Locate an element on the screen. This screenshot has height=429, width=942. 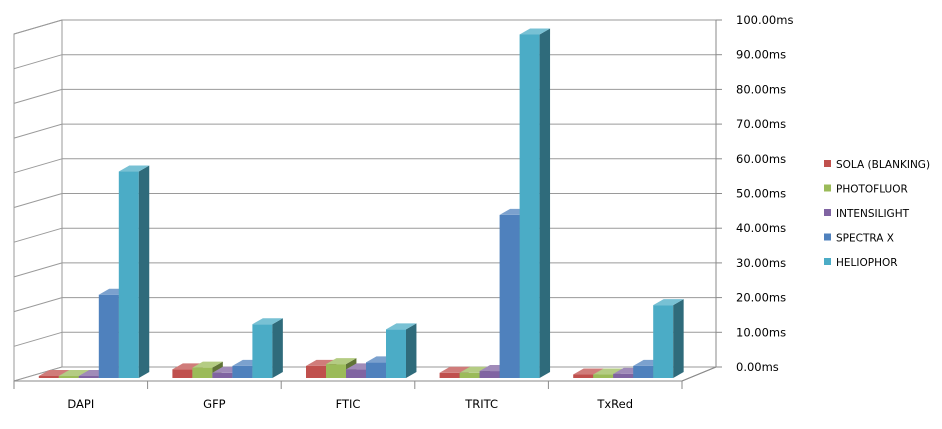
legend-label: SOLA (BLANKING) is located at coordinates (883, 165).